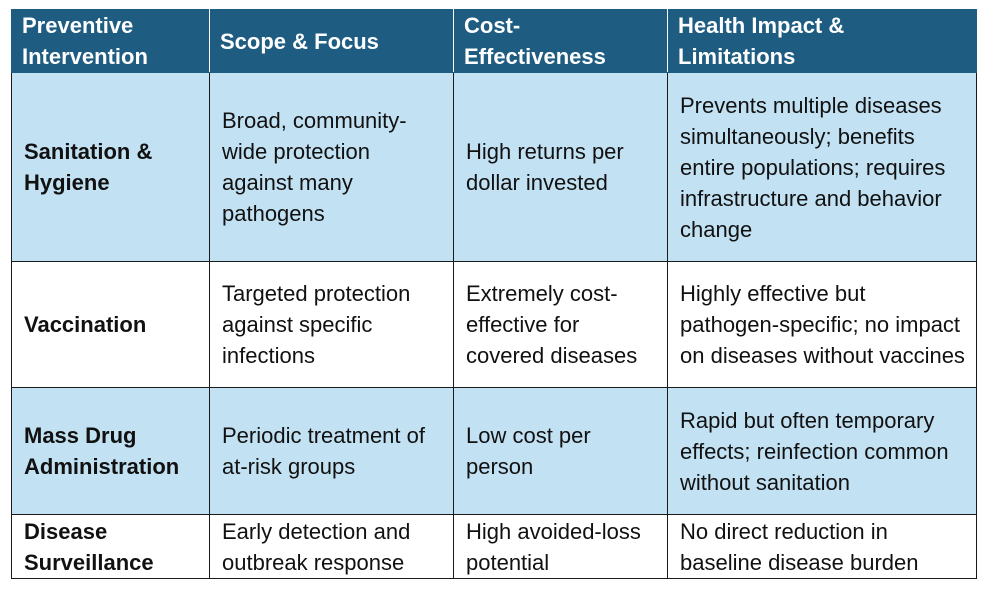 This screenshot has width=991, height=602. I want to click on header-scope: Scope & Focus, so click(331, 41).